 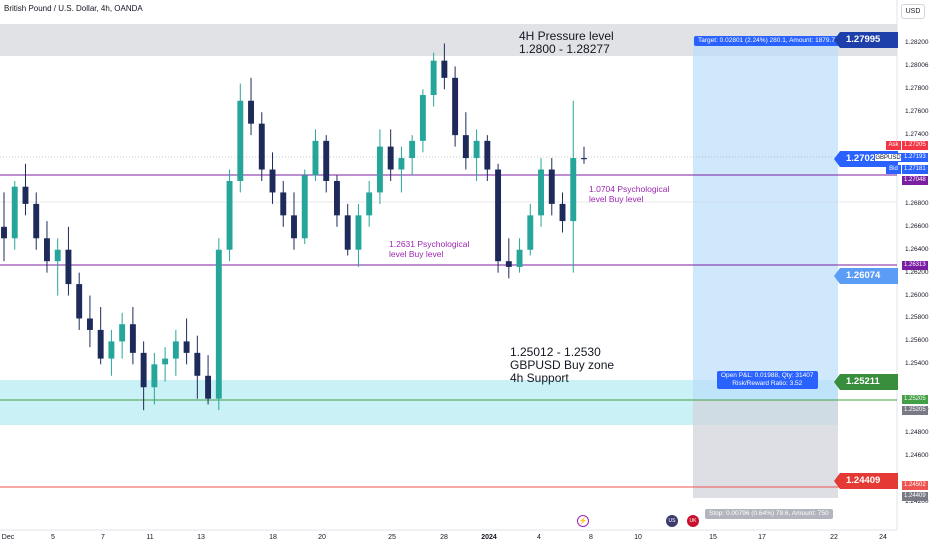 I want to click on time-axis-label: Dec, so click(x=8, y=537).